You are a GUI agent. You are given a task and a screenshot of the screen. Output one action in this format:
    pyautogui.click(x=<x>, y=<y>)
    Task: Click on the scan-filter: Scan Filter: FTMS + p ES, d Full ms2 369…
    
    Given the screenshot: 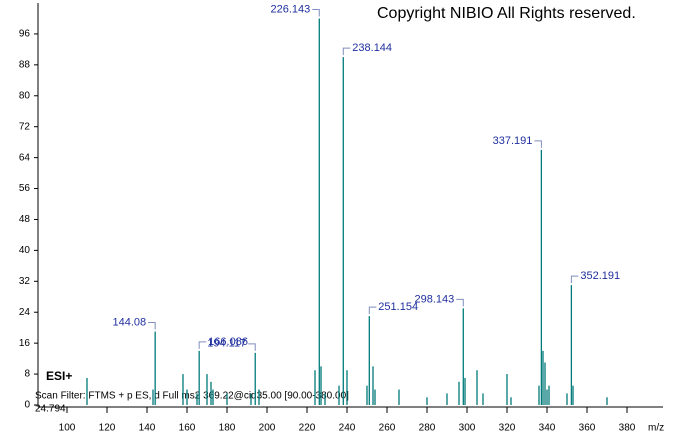 What is the action you would take?
    pyautogui.click(x=192, y=396)
    